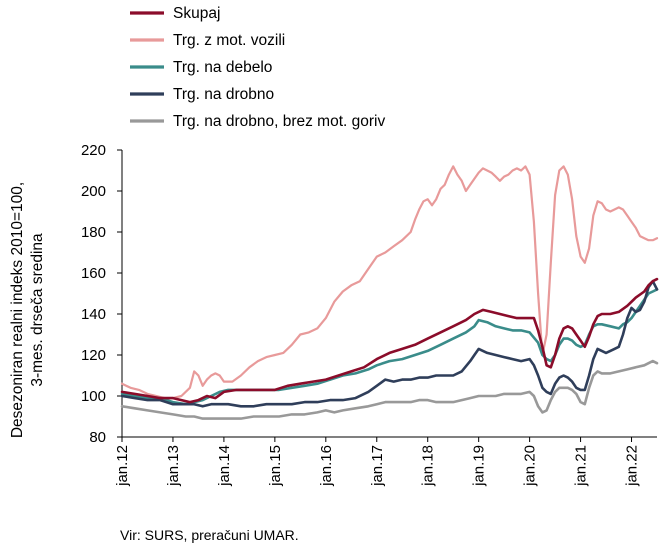 This screenshot has height=556, width=667. What do you see at coordinates (93, 150) in the screenshot?
I see `y-tick-label: 220` at bounding box center [93, 150].